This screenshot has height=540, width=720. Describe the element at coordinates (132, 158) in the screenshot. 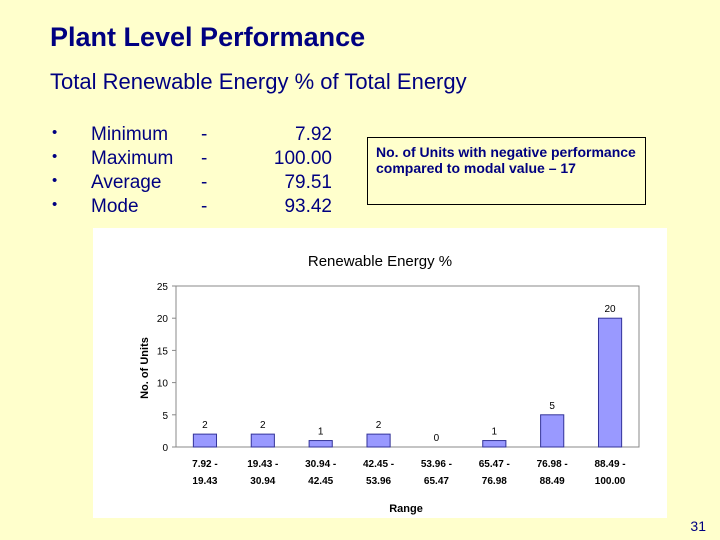

I see `stat-label: Maximum` at that location.